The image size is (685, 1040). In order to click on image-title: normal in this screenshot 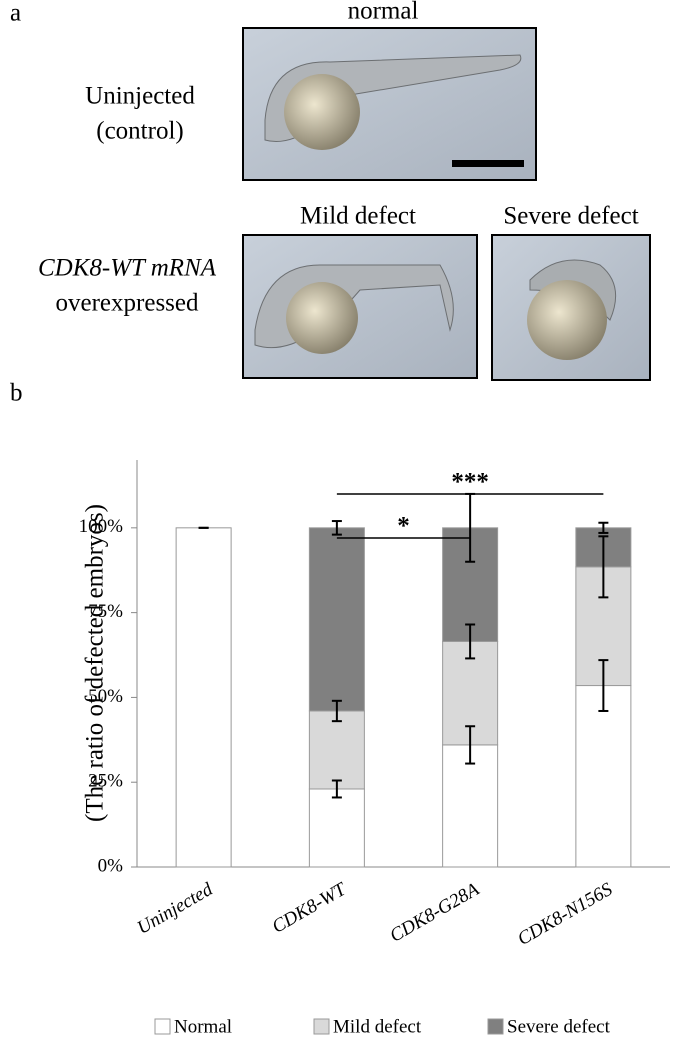, I will do `click(383, 12)`.